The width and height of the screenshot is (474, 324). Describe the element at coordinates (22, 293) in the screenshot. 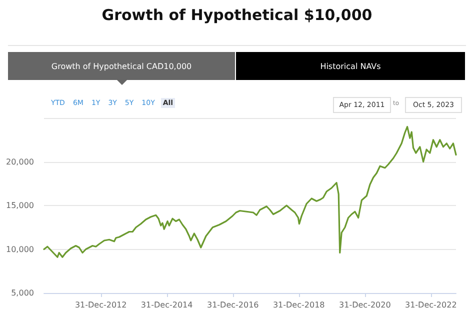

I see `y-tick-label: 5,000` at that location.